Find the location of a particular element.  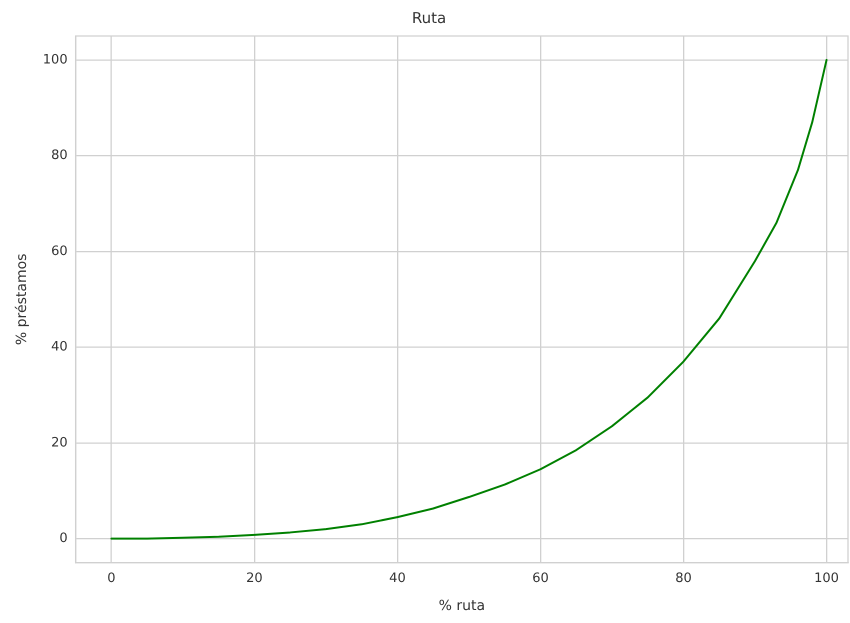

x-tick-label: 60 is located at coordinates (540, 578).